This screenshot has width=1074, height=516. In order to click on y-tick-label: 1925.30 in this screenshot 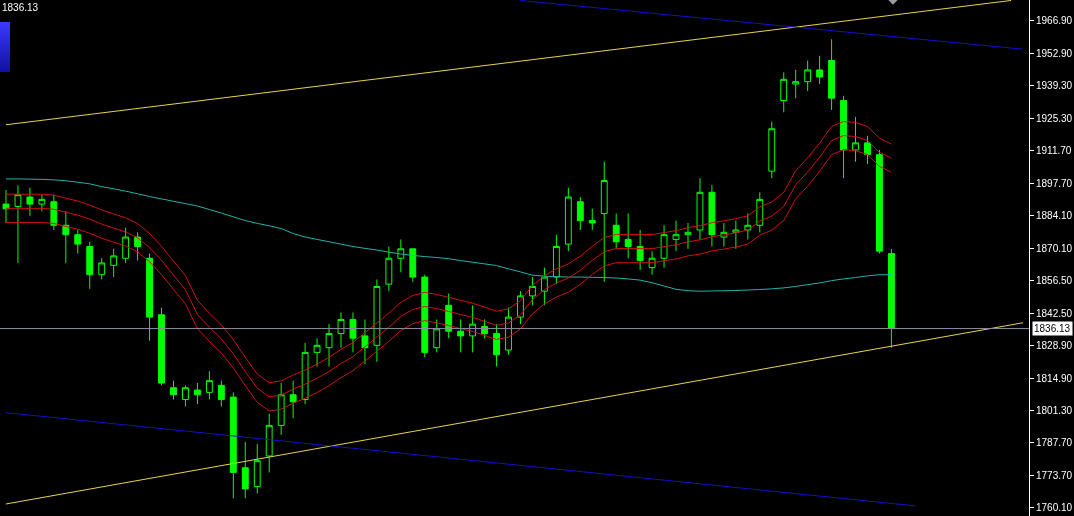, I will do `click(1054, 119)`.